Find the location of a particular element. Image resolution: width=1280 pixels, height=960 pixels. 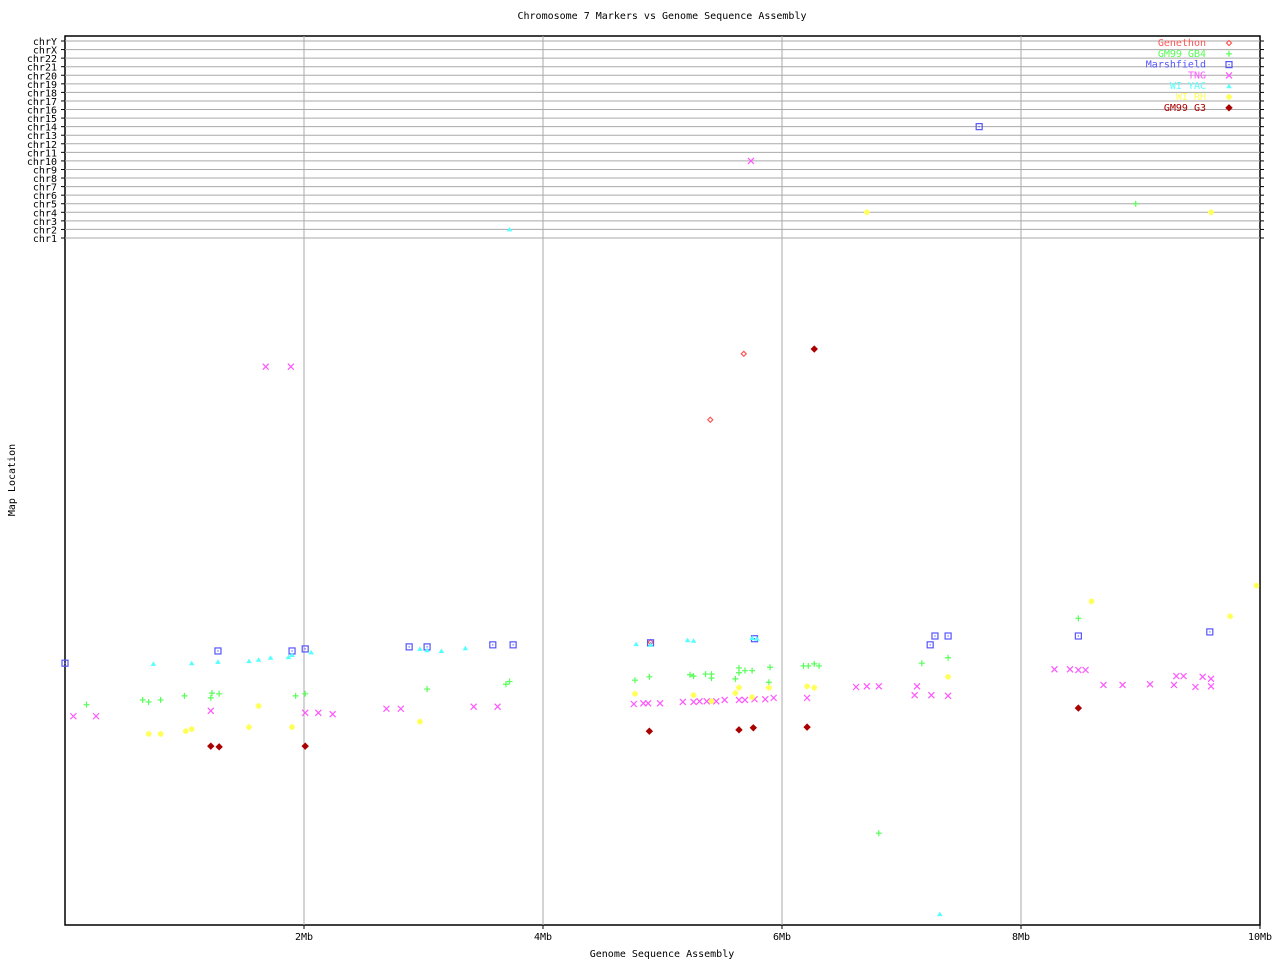

chromosome-label: chr15 is located at coordinates (42, 119).